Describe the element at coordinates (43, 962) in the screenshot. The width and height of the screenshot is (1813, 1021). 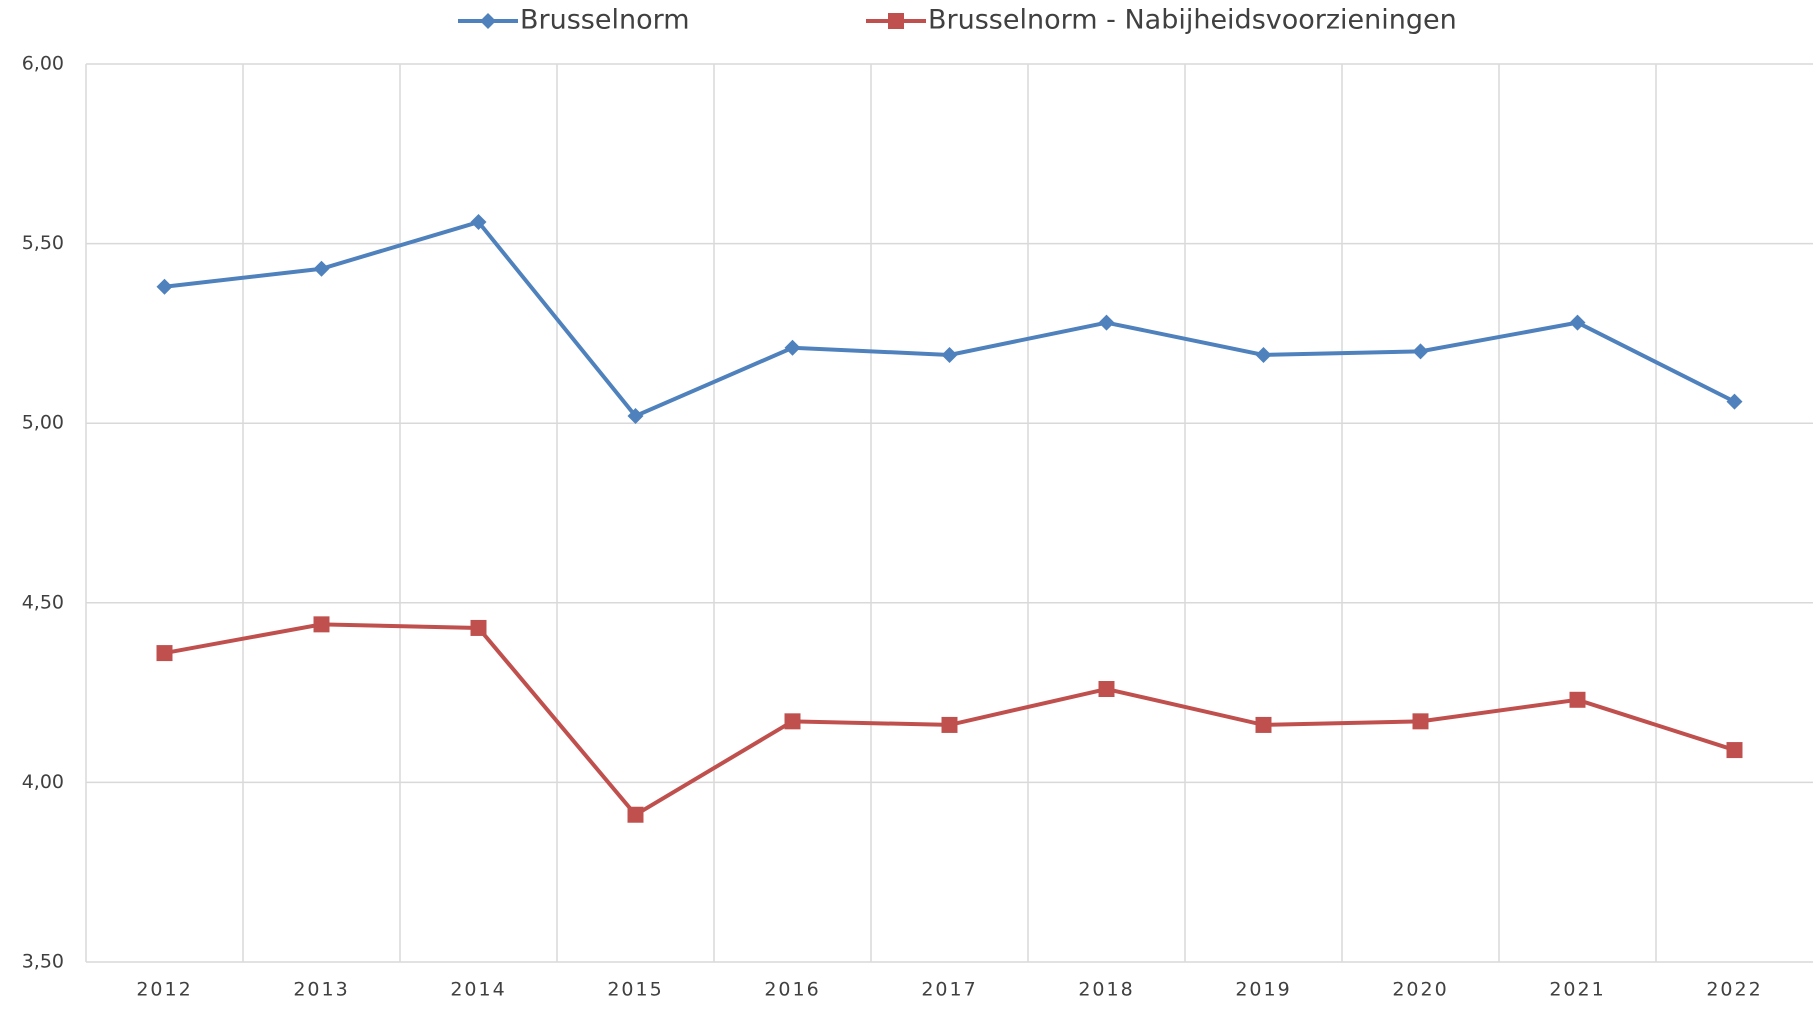
I see `y-tick-label: 3,50` at that location.